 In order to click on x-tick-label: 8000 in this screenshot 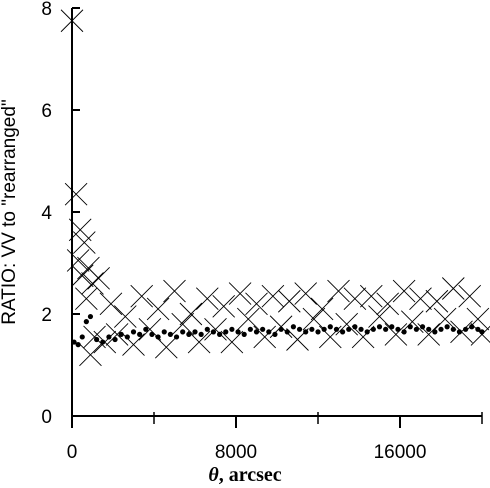, I will do `click(236, 452)`.